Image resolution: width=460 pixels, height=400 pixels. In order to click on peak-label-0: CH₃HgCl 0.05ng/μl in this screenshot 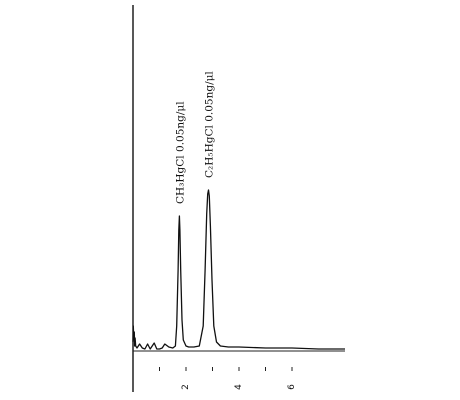, I will do `click(180, 152)`.